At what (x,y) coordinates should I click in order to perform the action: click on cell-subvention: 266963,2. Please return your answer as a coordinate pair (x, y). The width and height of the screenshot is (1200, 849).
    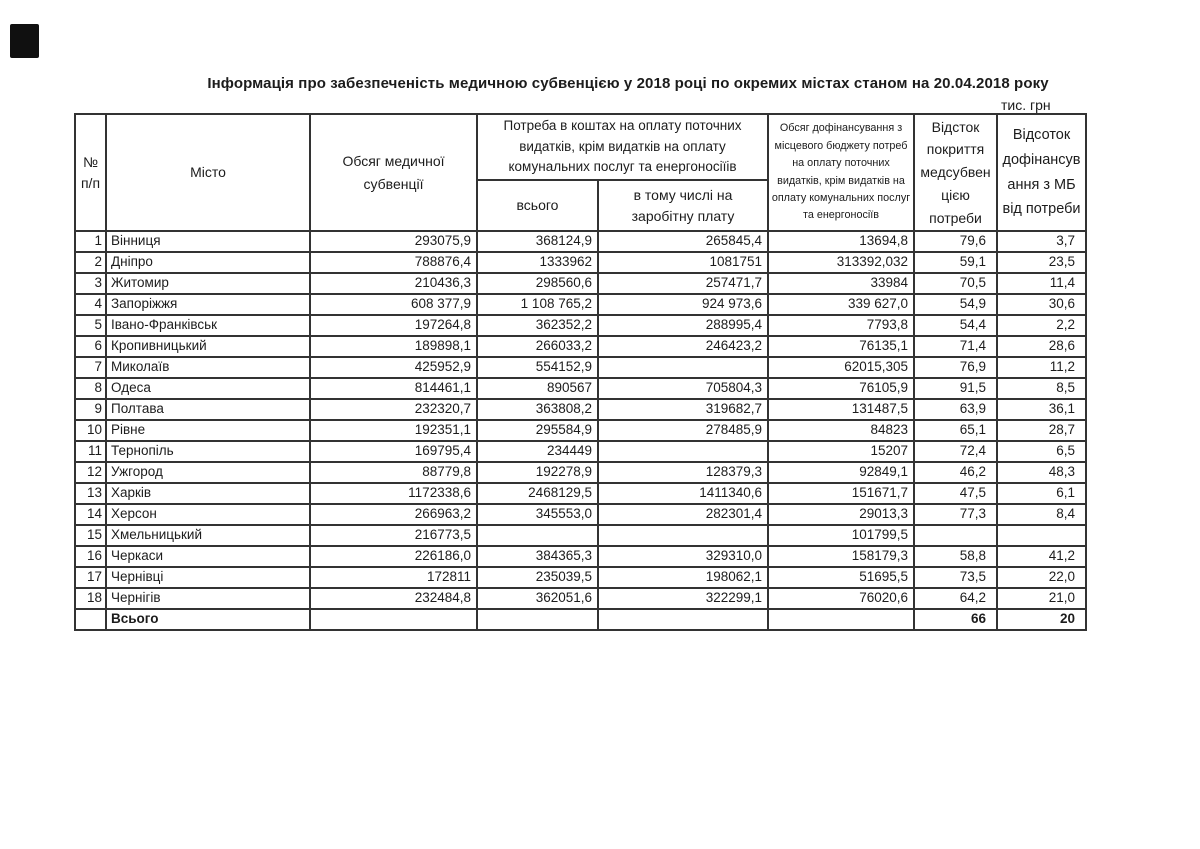
    Looking at the image, I should click on (393, 514).